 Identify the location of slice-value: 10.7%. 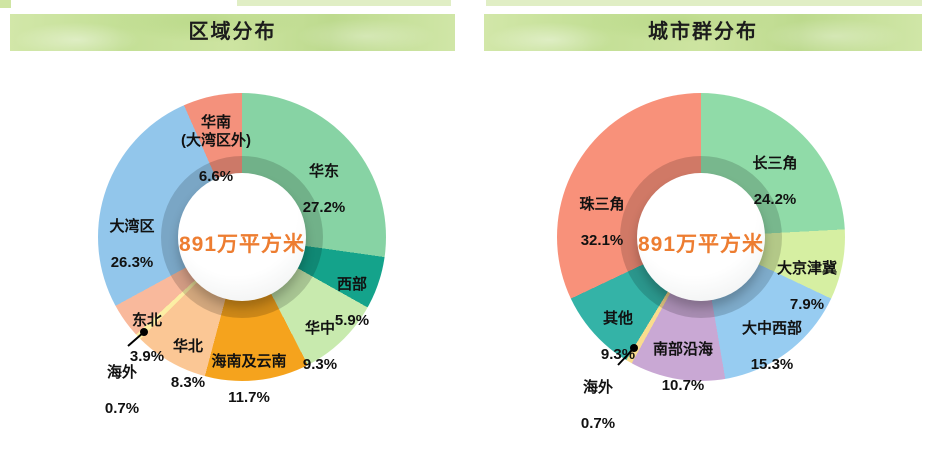
(683, 385).